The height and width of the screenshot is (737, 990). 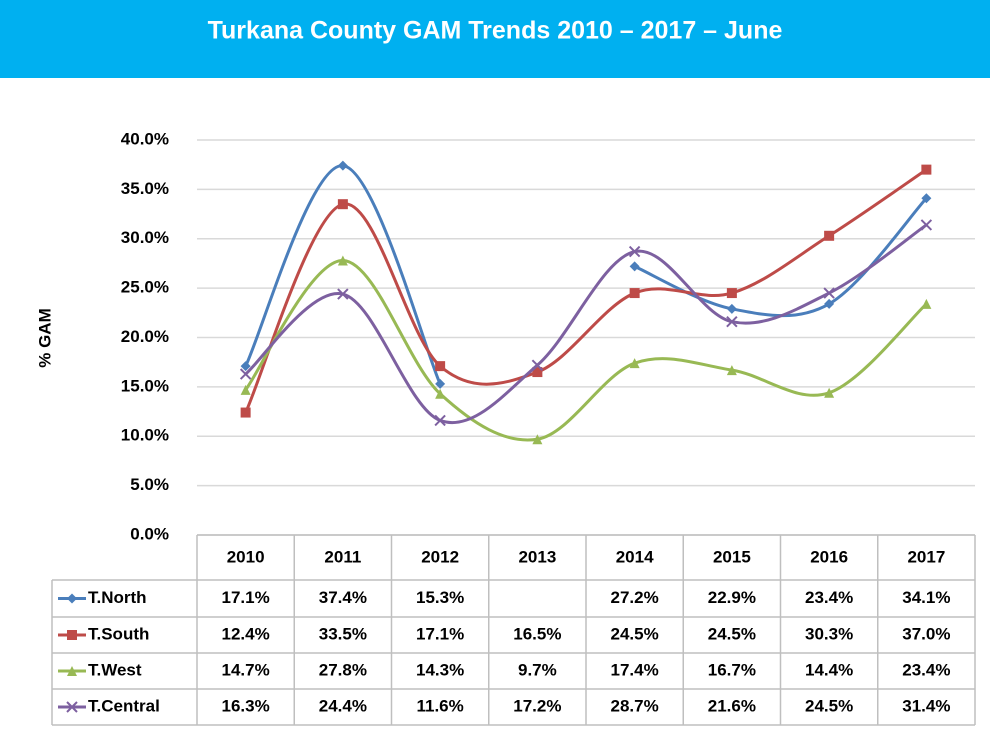 I want to click on banner-bg, so click(x=495, y=39).